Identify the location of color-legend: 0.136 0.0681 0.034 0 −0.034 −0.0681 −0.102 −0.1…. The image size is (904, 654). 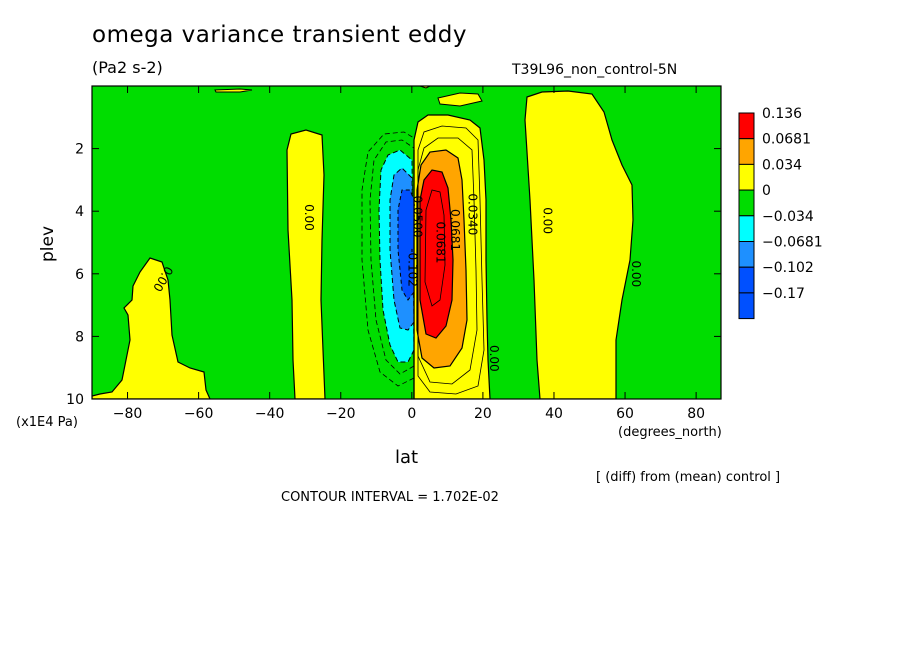
(780, 213).